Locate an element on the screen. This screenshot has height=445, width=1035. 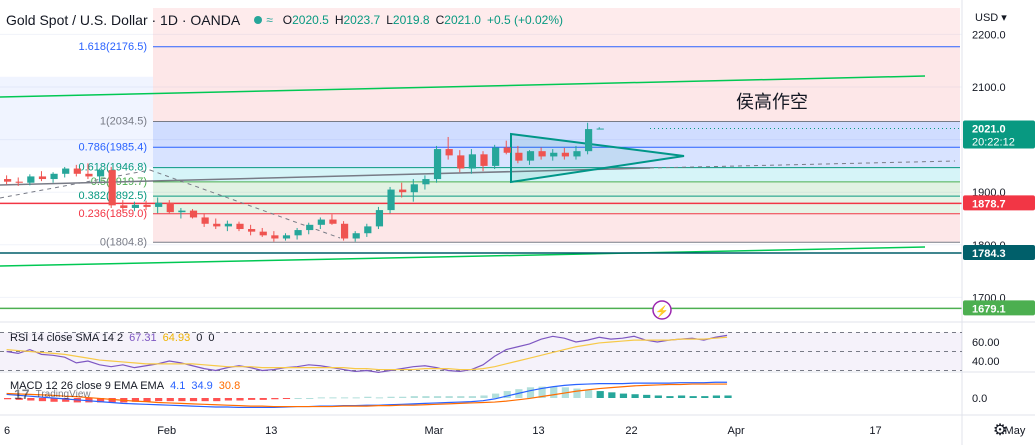
rsi-line is located at coordinates (367, 354).